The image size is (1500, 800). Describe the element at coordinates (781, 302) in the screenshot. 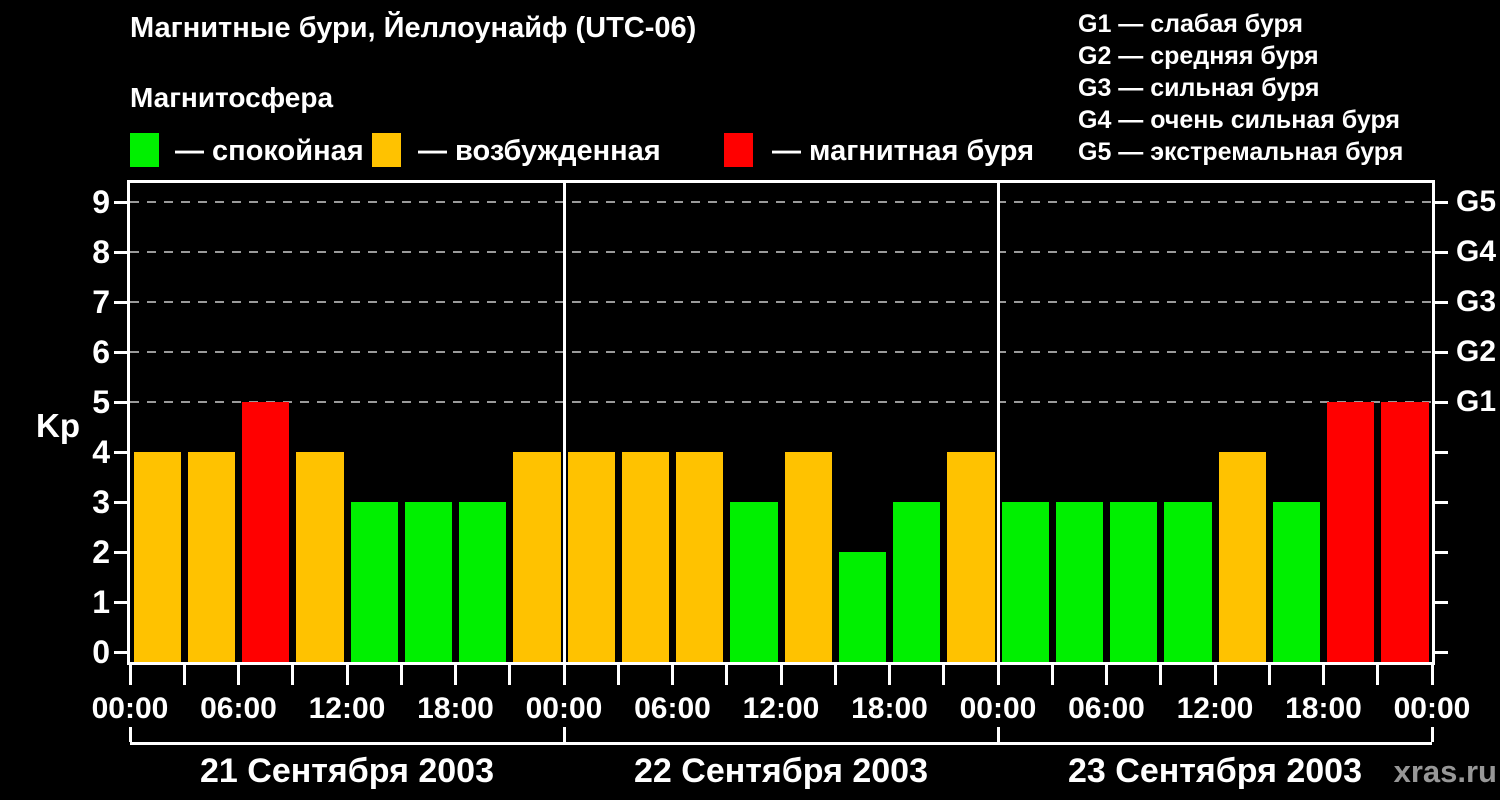

I see `gridline-kp7` at that location.